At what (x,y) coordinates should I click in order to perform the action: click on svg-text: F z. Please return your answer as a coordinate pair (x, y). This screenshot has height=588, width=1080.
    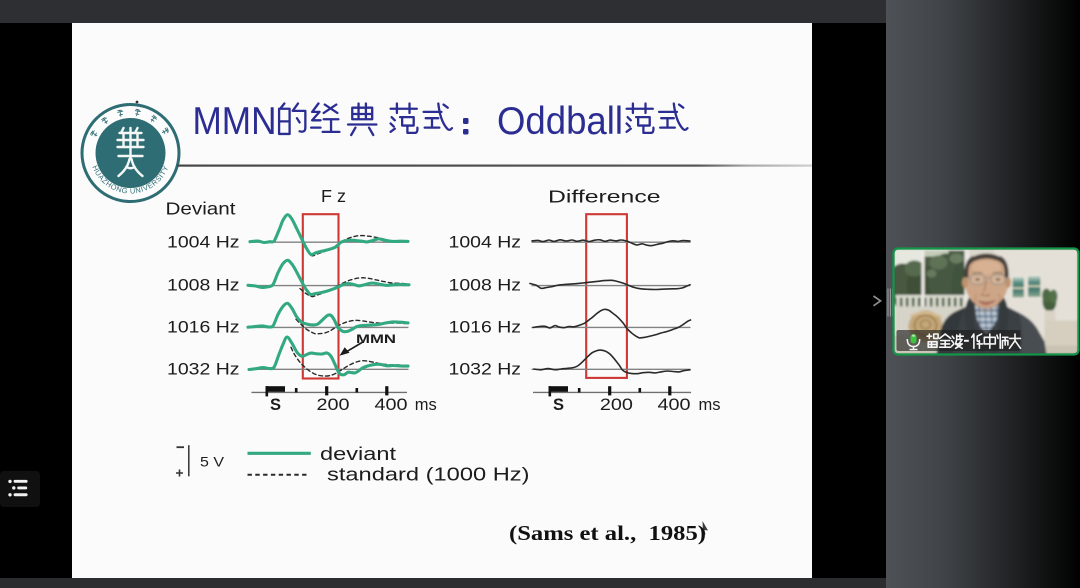
    Looking at the image, I should click on (333, 196).